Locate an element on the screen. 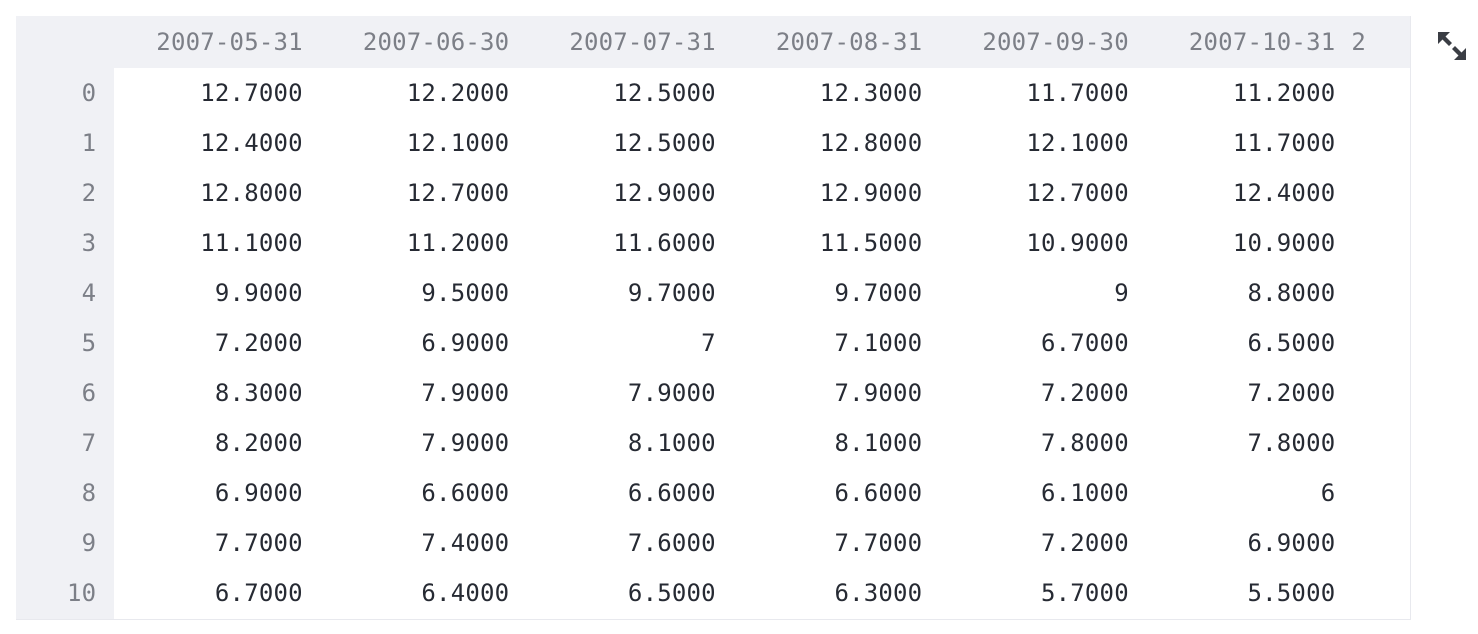 The image size is (1478, 634). table-cell: 11.5000 is located at coordinates (871, 243).